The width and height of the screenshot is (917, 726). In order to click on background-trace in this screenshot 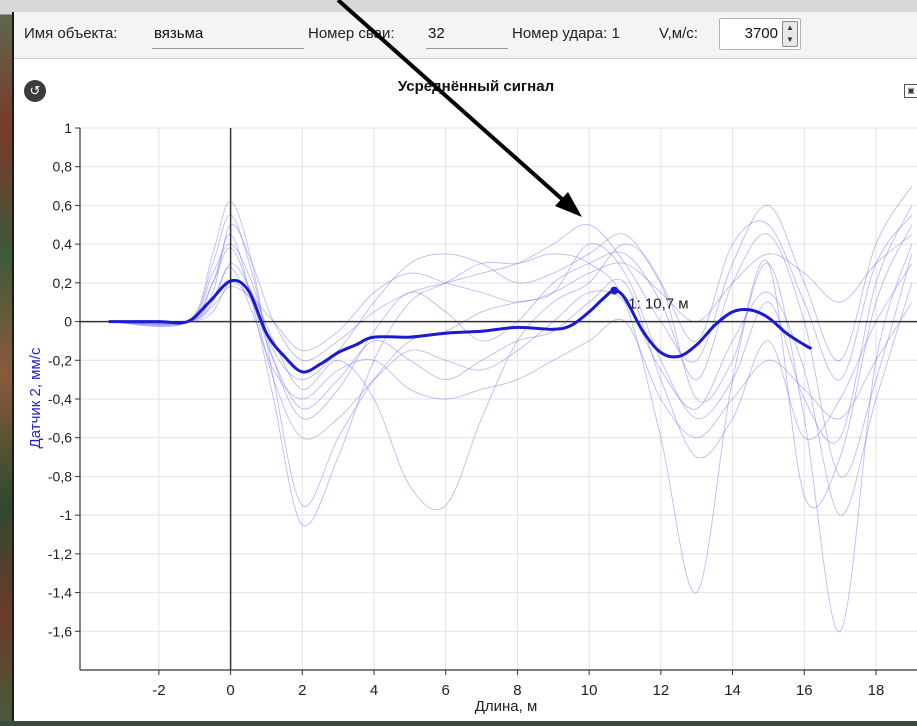, I will do `click(510, 293)`.